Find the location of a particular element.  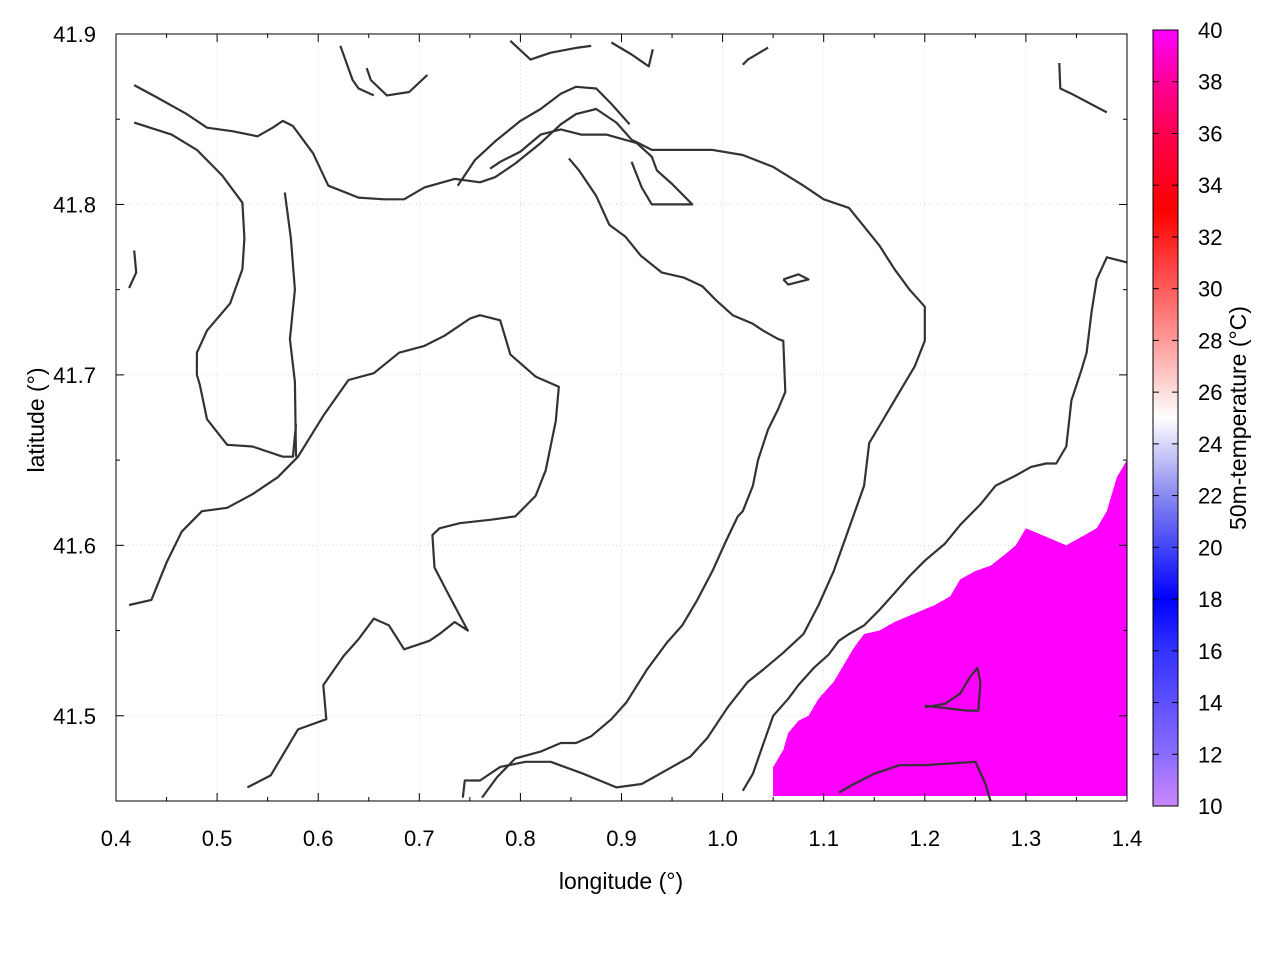

colorbar is located at coordinates (1165, 418).